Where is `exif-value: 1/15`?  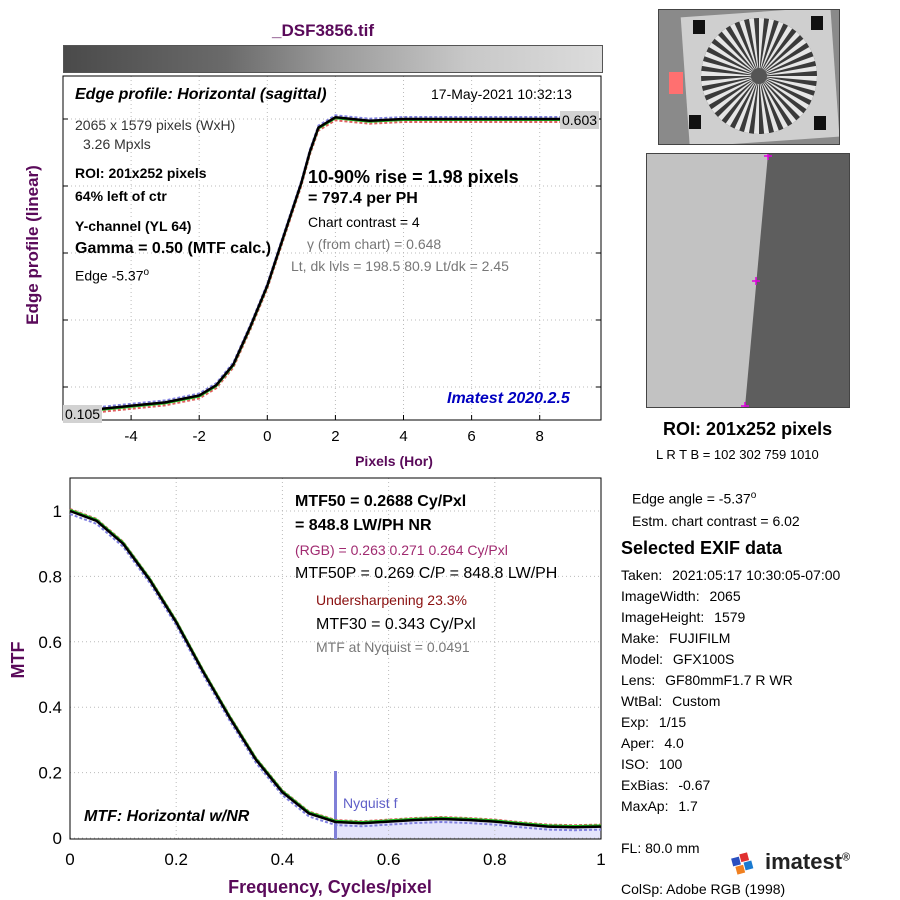
exif-value: 1/15 is located at coordinates (672, 722).